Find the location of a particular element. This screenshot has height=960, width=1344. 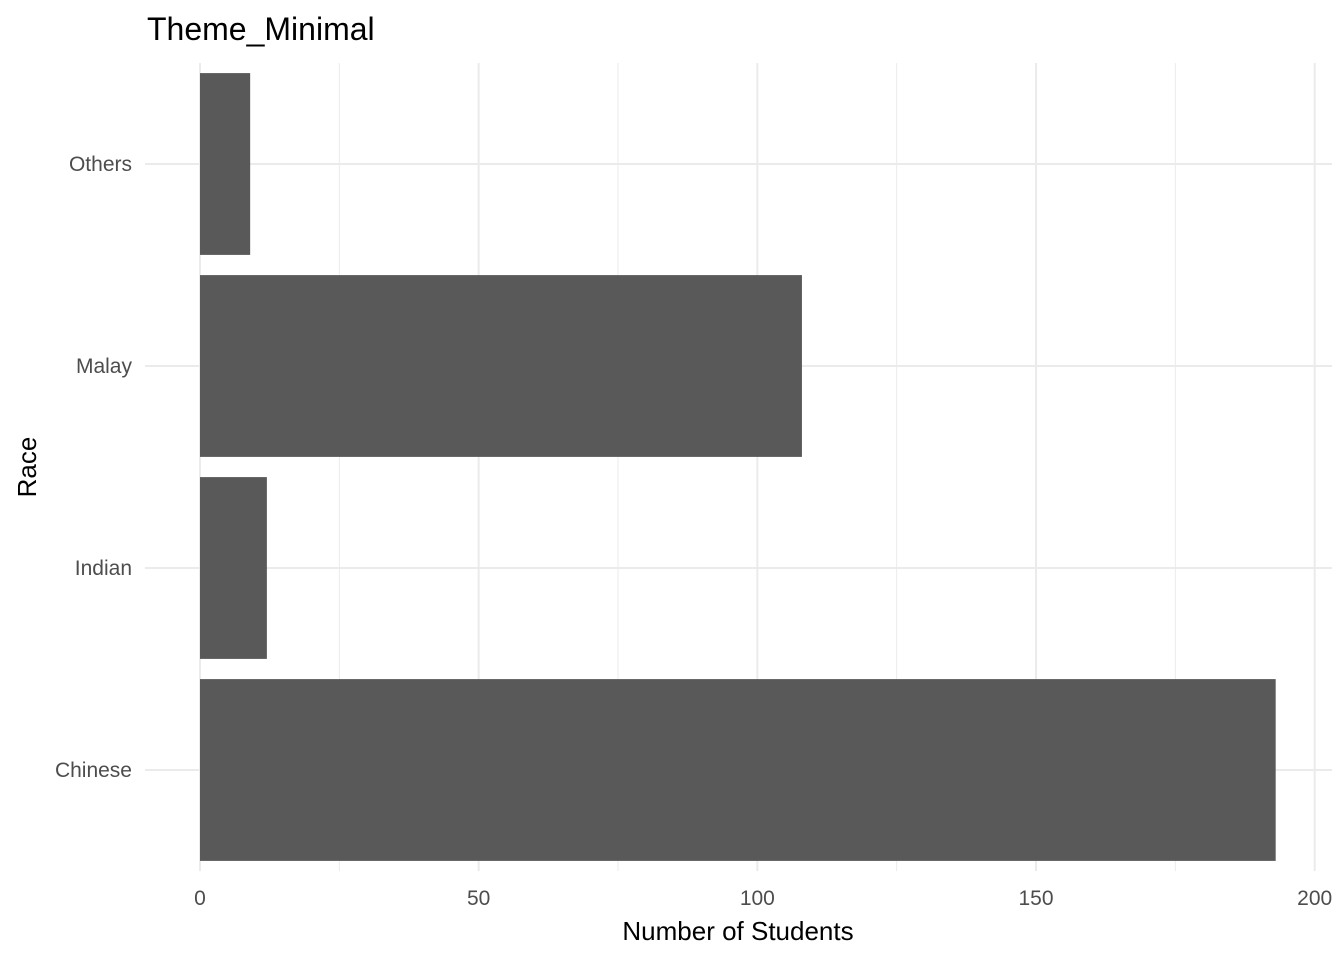

x-tick-label-150: 150 is located at coordinates (1036, 898).